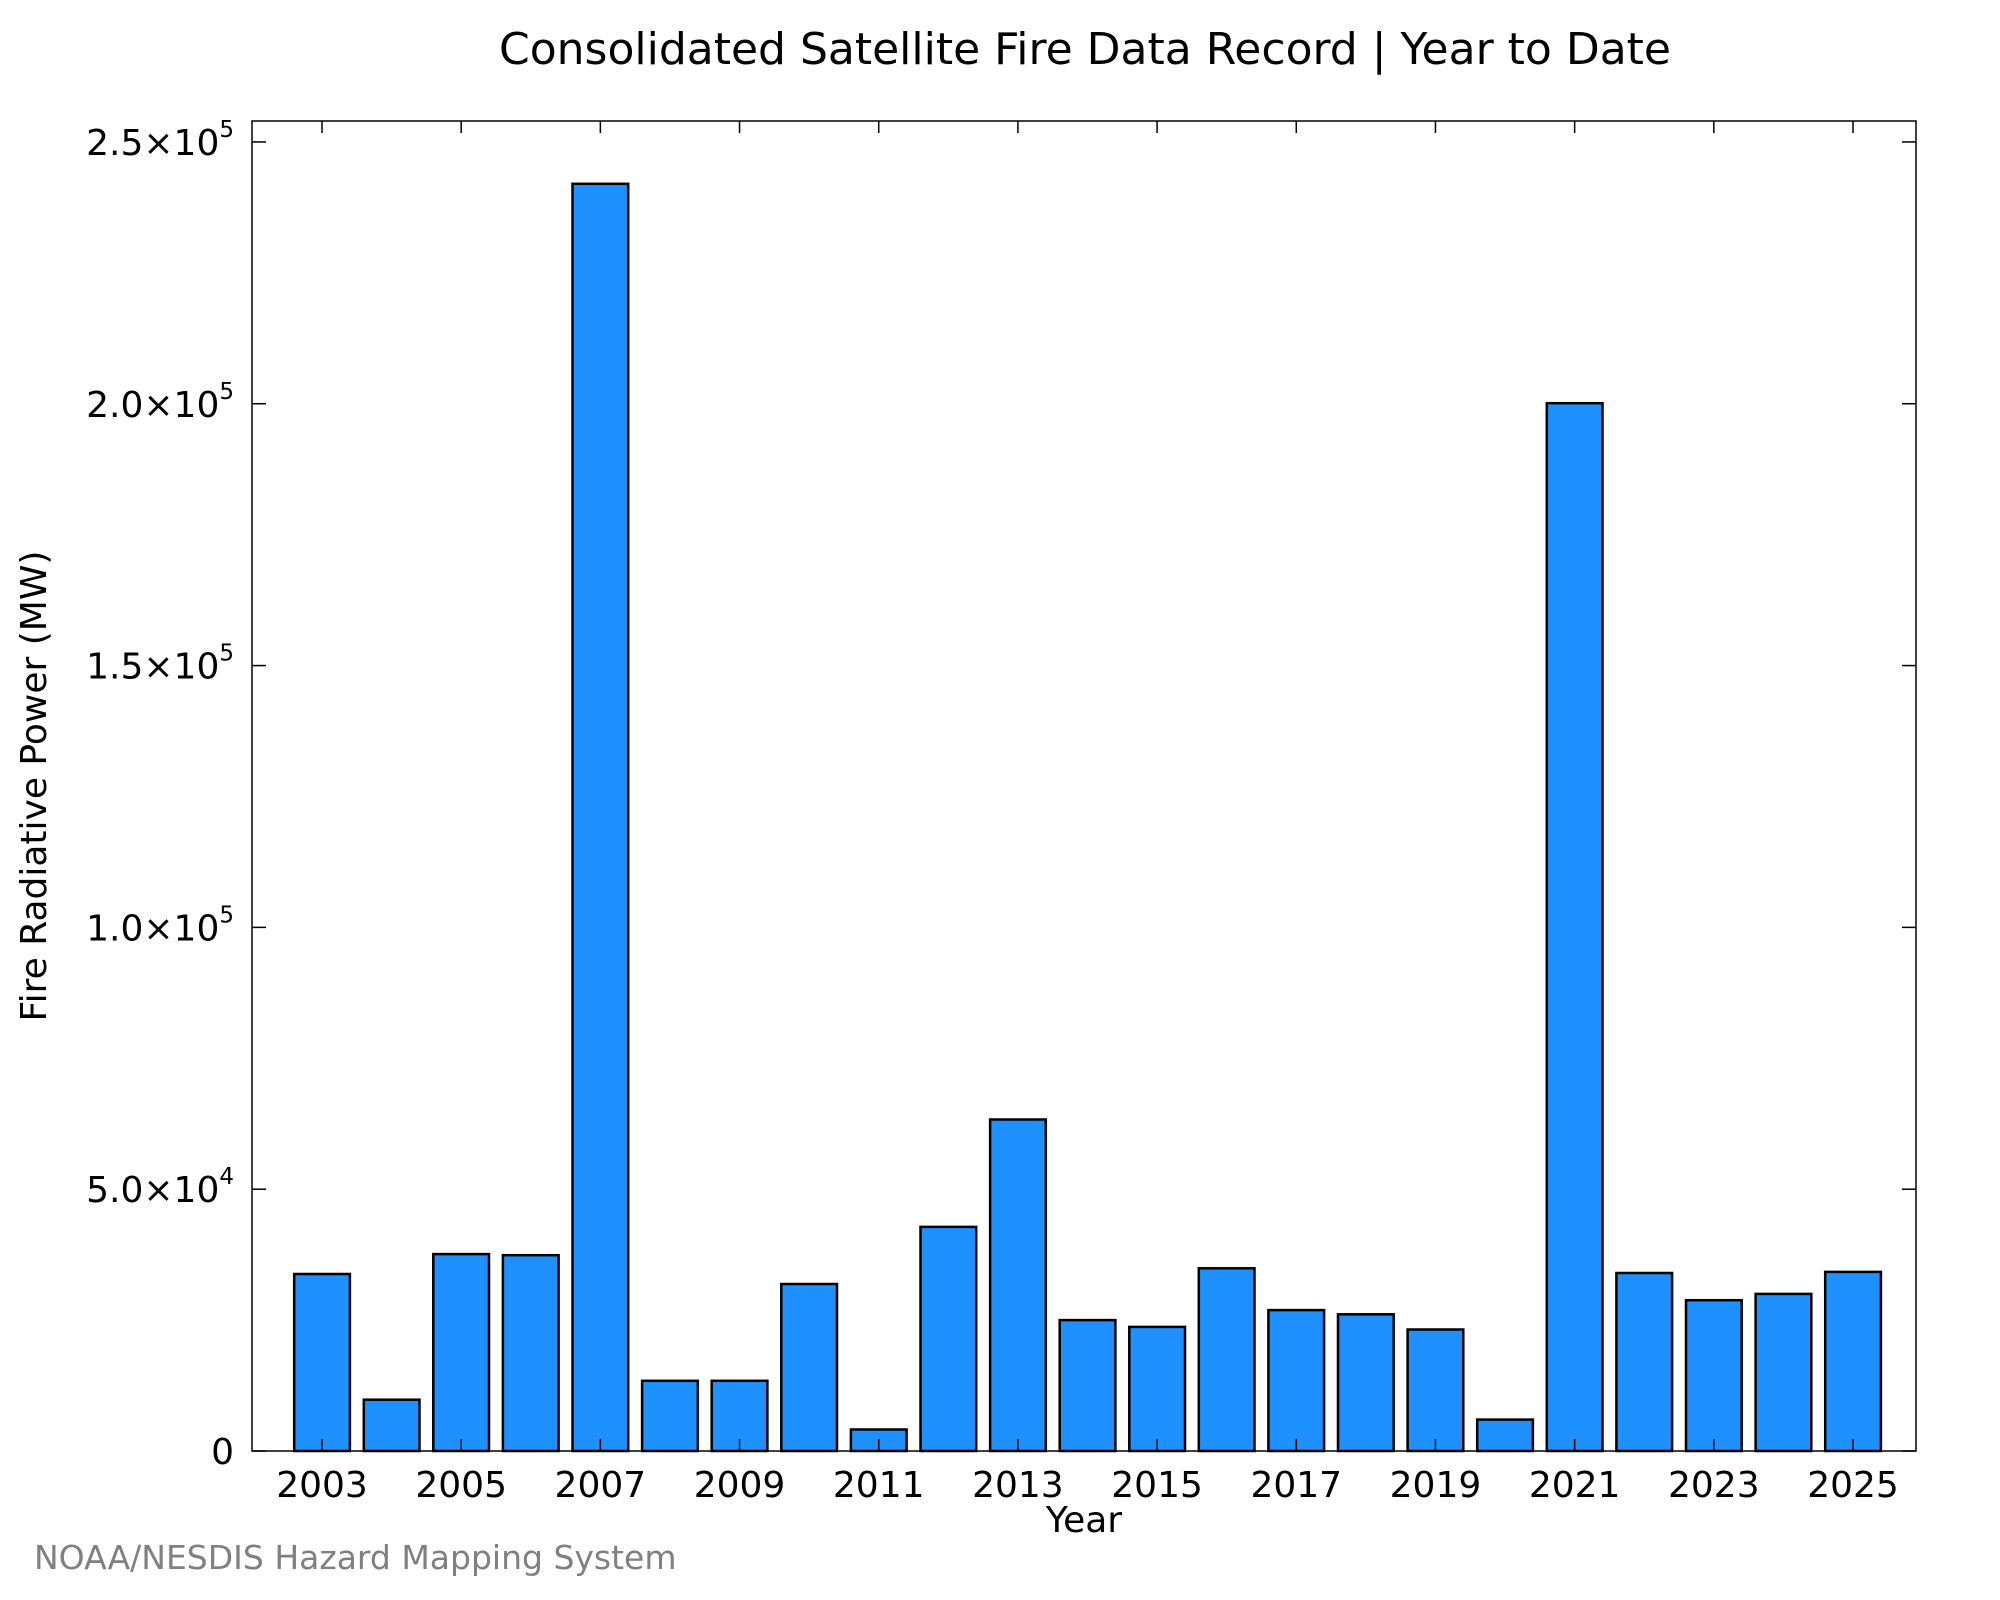  Describe the element at coordinates (809, 1367) in the screenshot. I see `bar-2010` at that location.